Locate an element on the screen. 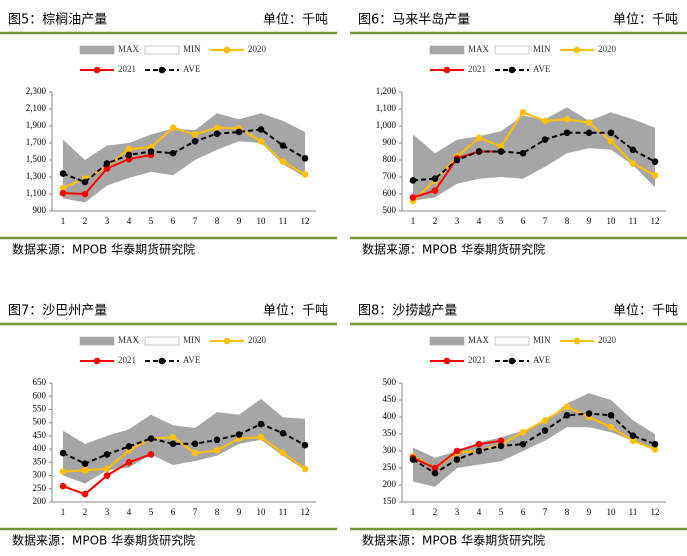  y-tick-label: 1,500 is located at coordinates (36, 159).